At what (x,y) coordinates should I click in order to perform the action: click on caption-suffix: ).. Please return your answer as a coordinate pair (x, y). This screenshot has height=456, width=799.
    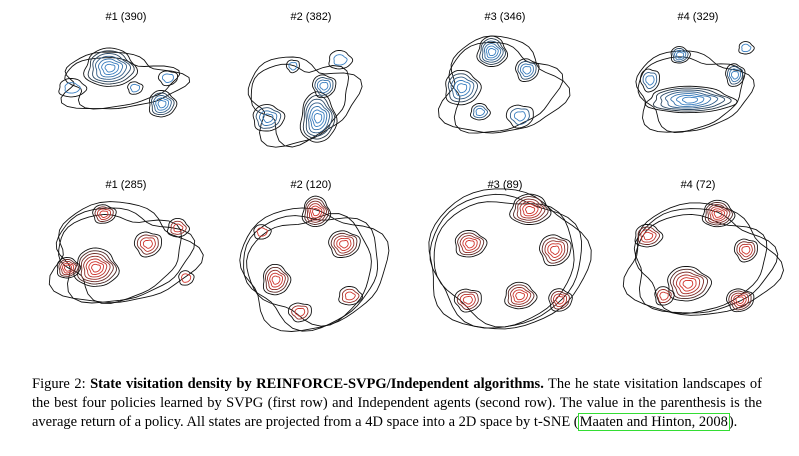
    Looking at the image, I should click on (733, 422).